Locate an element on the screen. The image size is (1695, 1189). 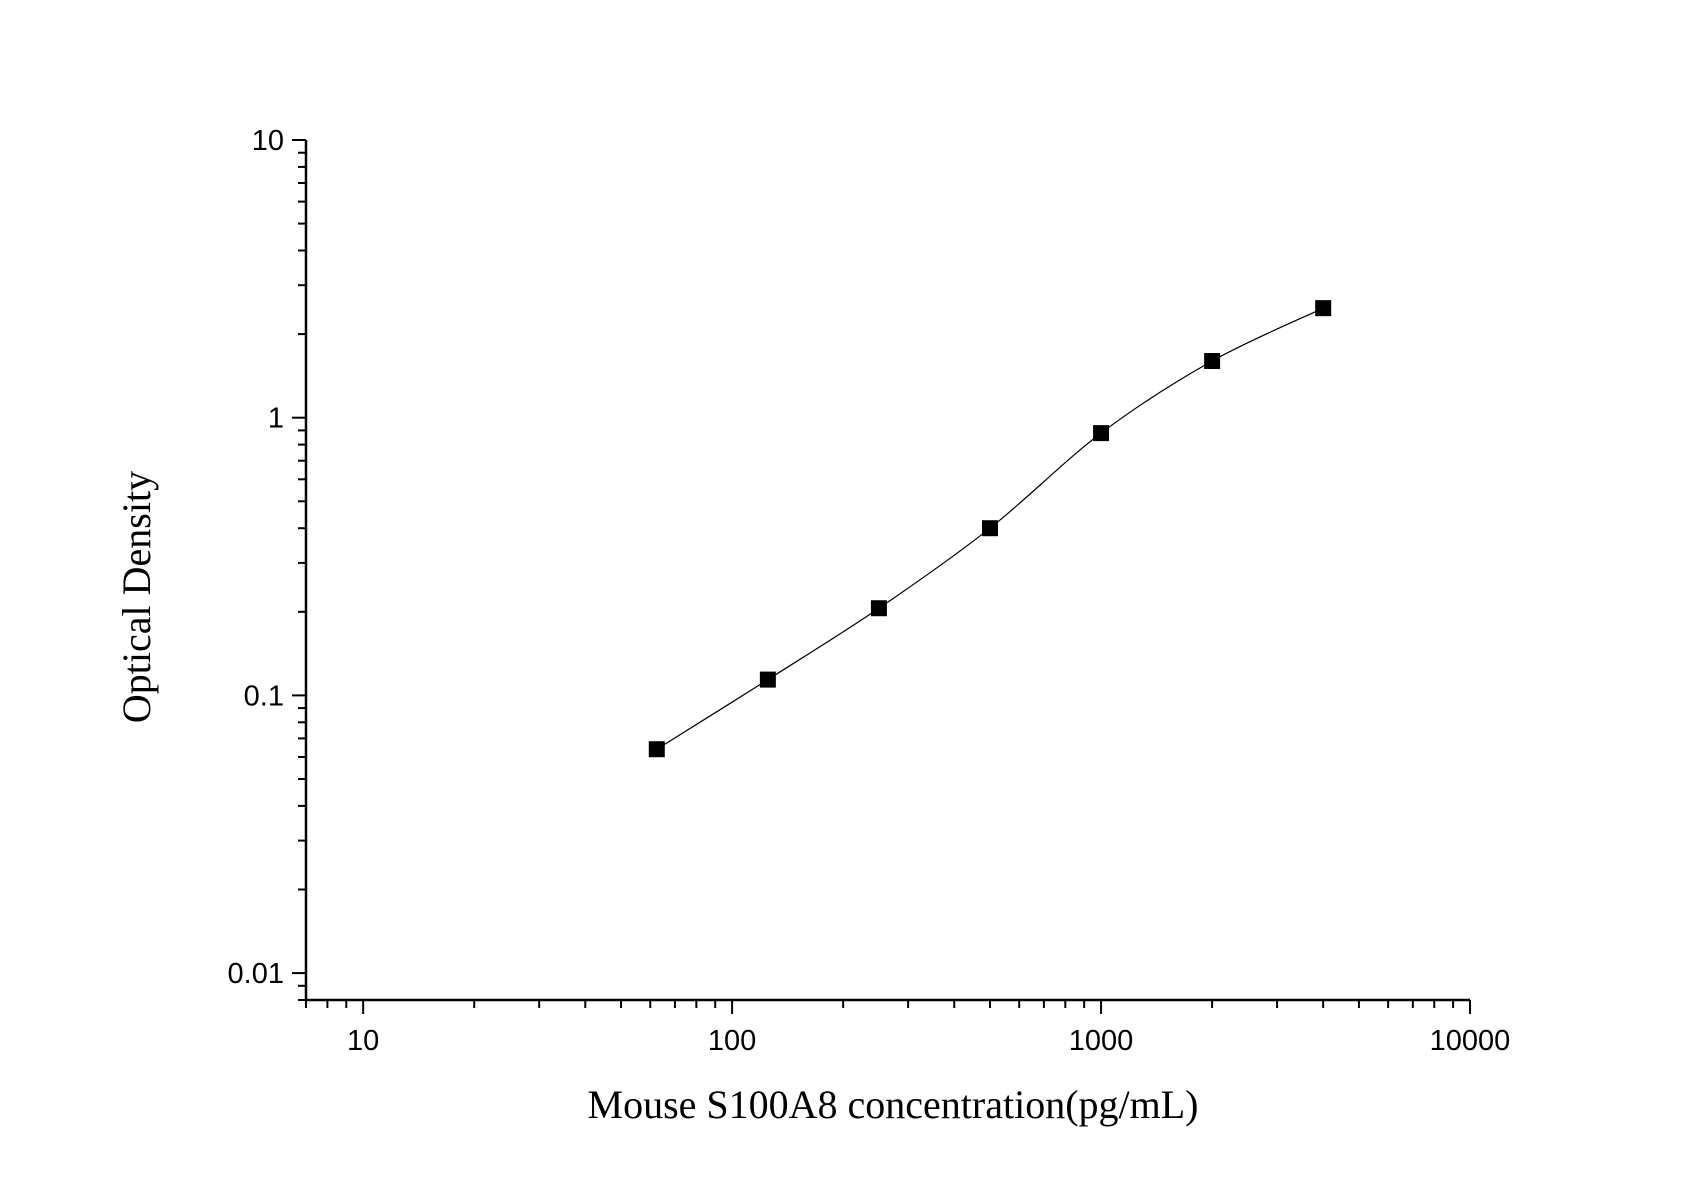
y-tick-label: 0.1 is located at coordinates (264, 696).